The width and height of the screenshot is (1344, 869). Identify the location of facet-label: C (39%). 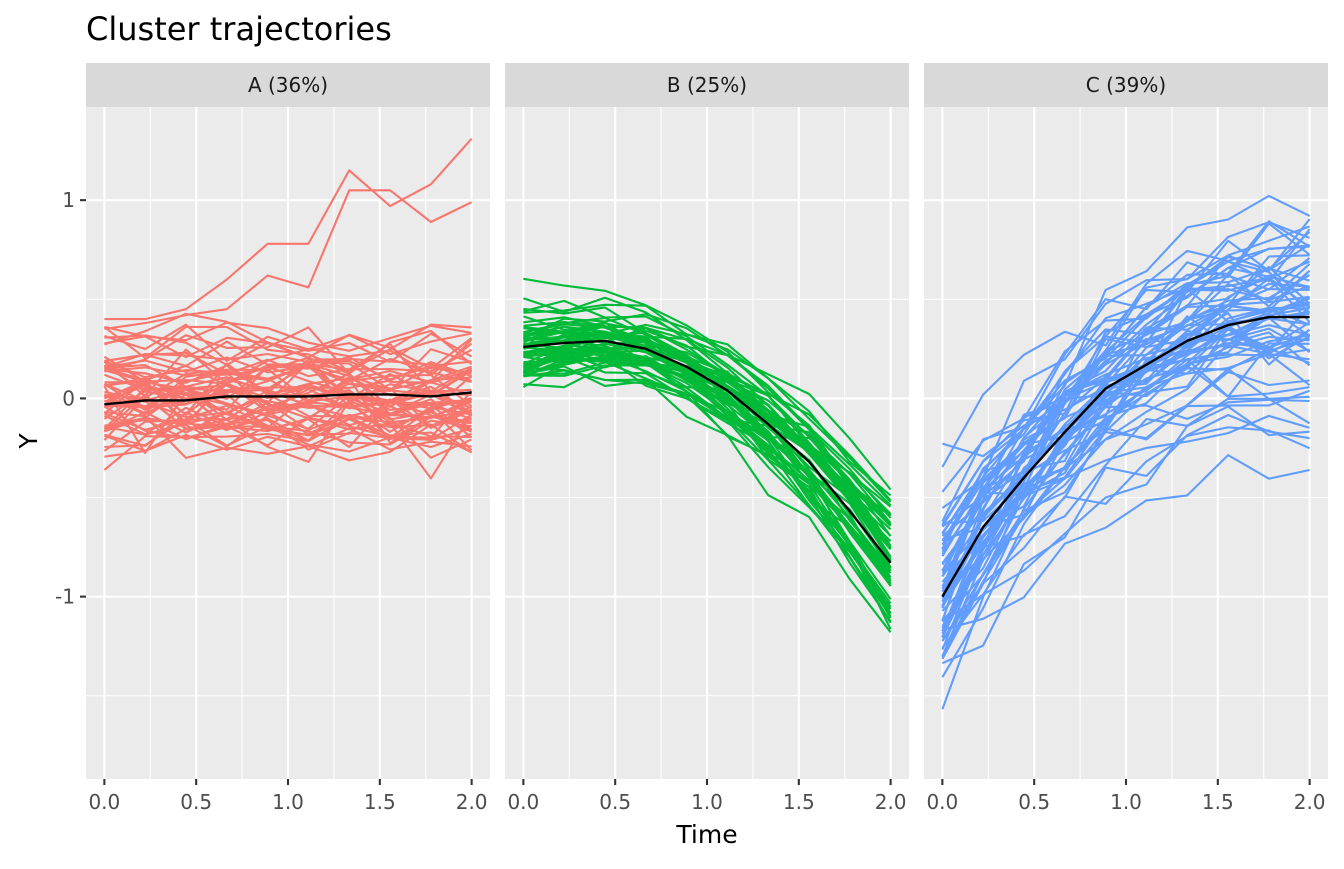
(1126, 85).